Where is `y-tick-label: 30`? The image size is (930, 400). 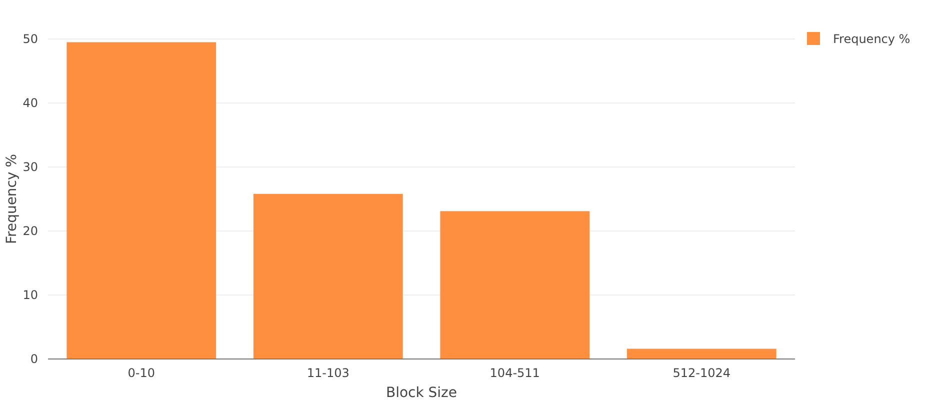 y-tick-label: 30 is located at coordinates (30, 167).